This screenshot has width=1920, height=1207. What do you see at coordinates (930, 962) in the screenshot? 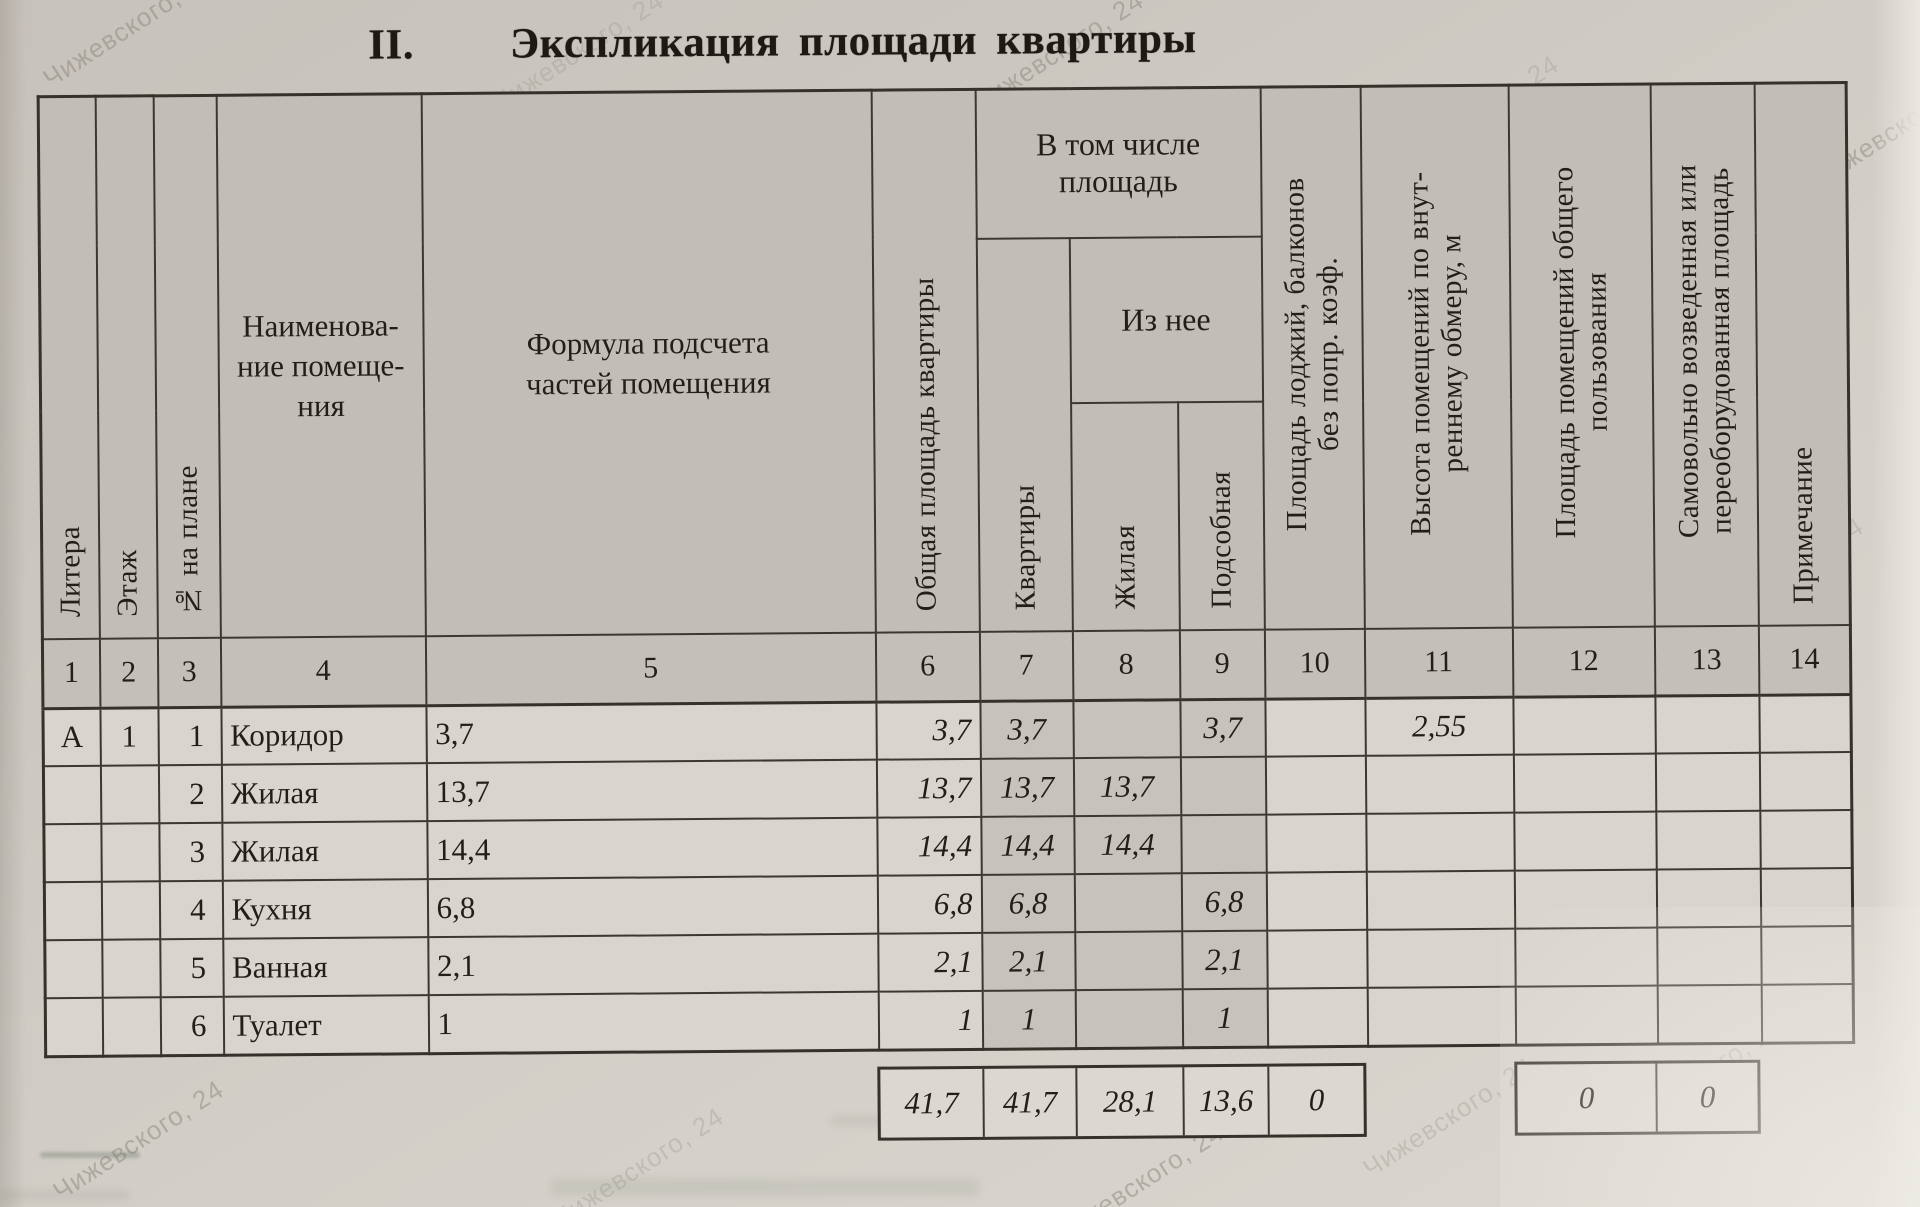
I see `cell-total-area: 2,1` at bounding box center [930, 962].